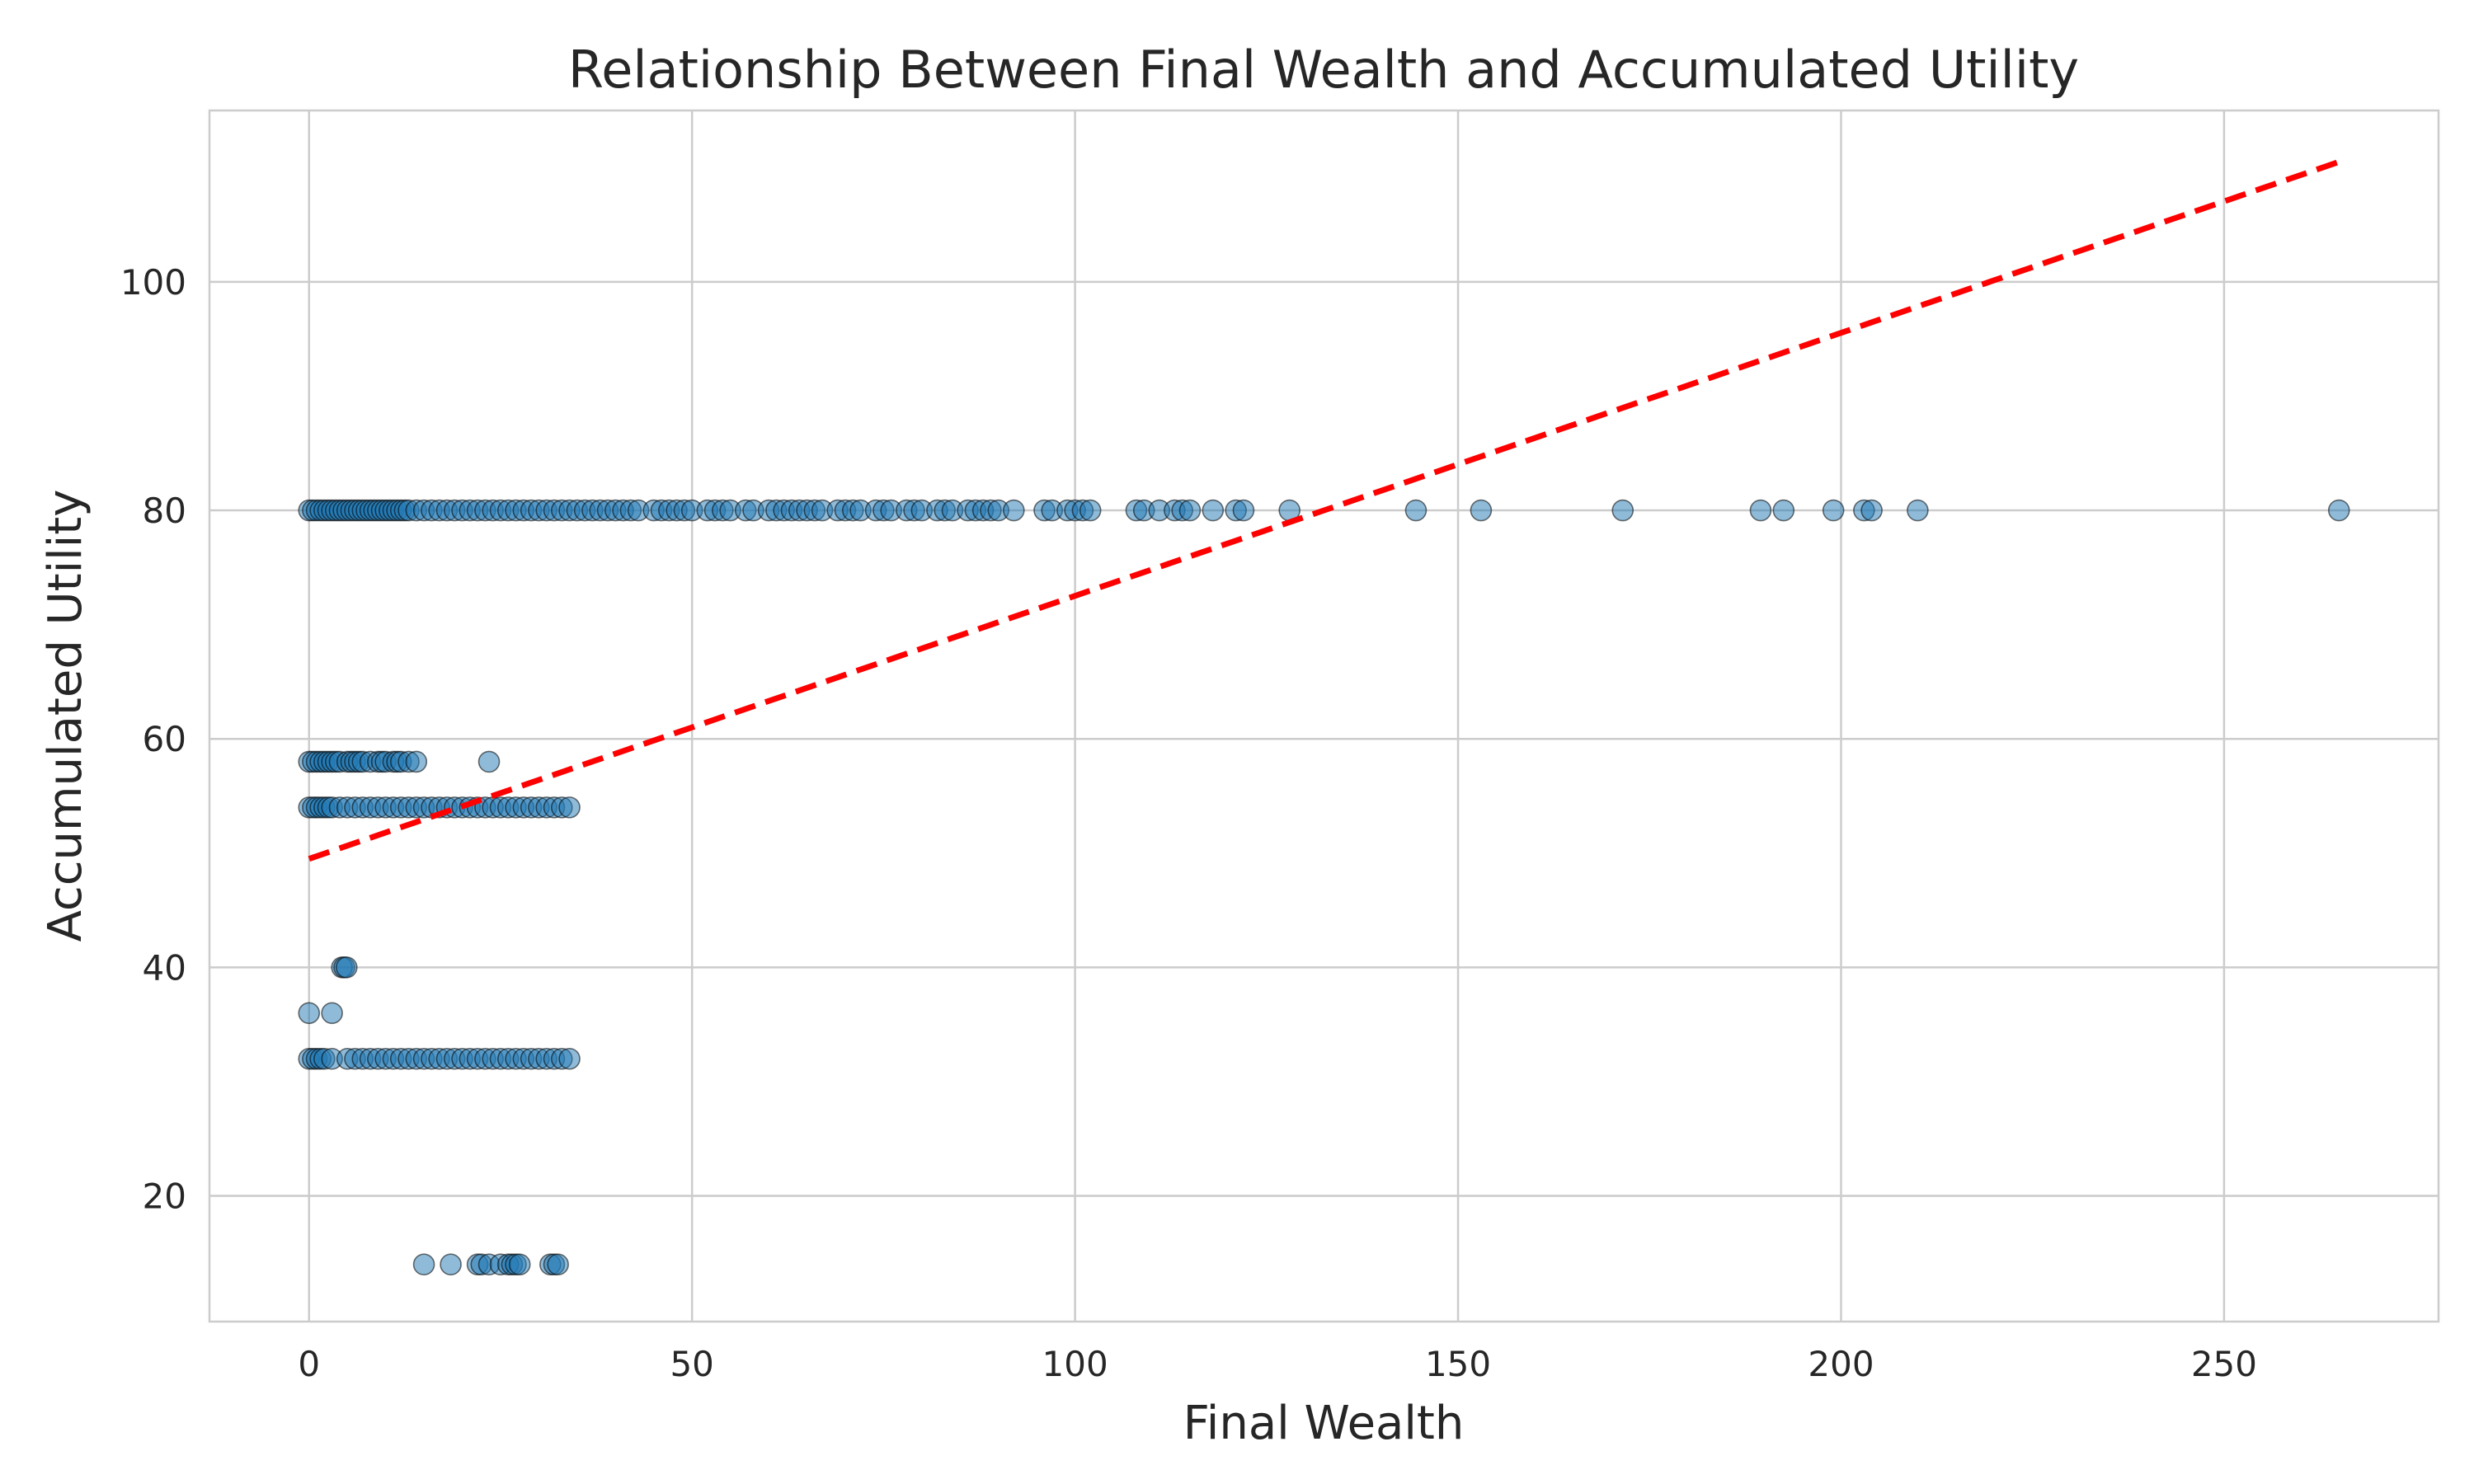 The image size is (2474, 1484). I want to click on x-tick-label: 0, so click(309, 1364).